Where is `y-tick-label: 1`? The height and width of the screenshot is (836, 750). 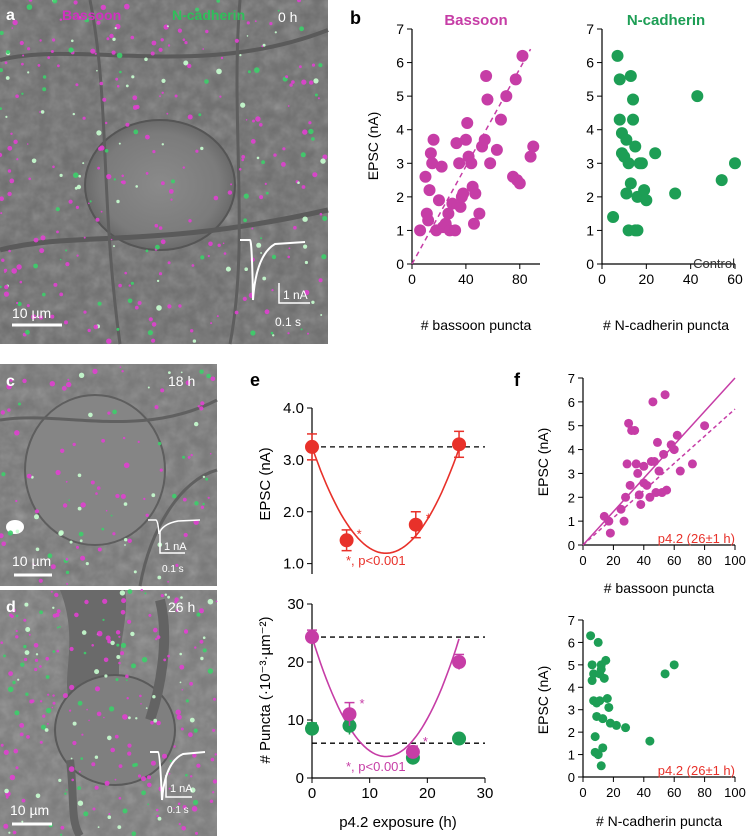
y-tick-label: 1 is located at coordinates (571, 755).